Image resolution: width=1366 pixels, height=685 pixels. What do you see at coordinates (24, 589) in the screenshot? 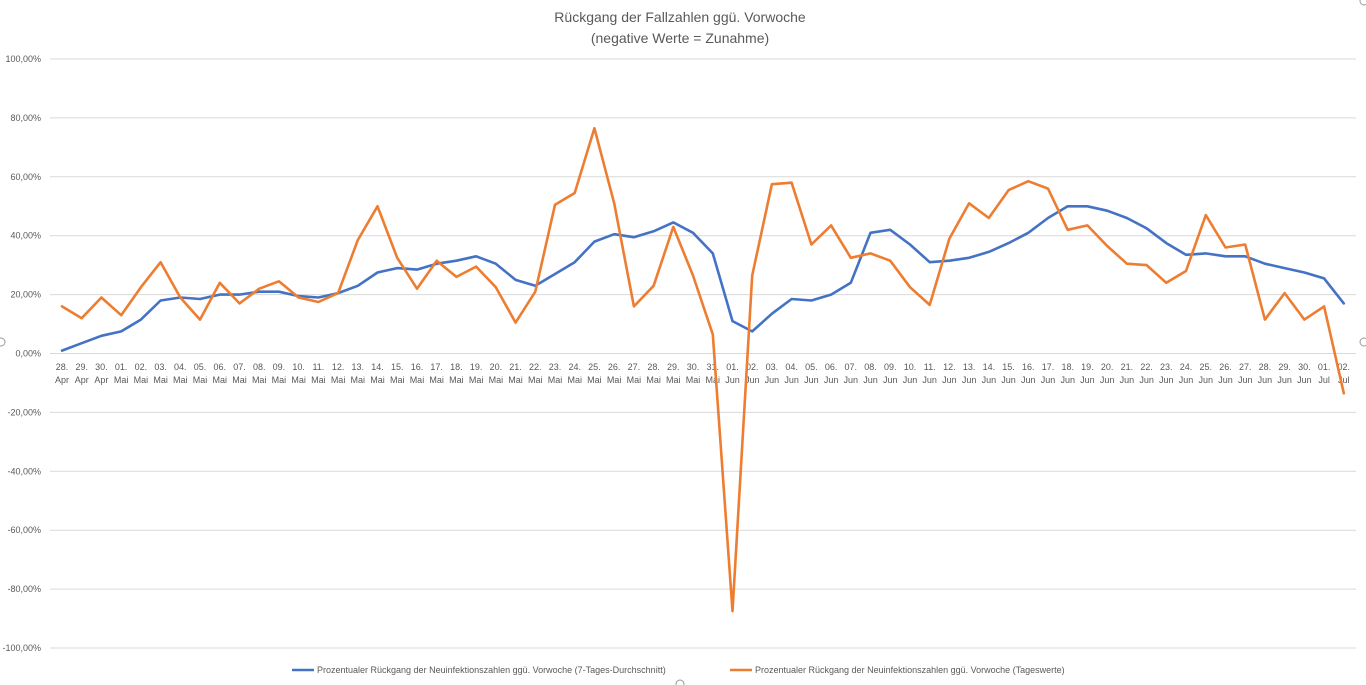
I see `y-tick-label: -80,00%` at bounding box center [24, 589].